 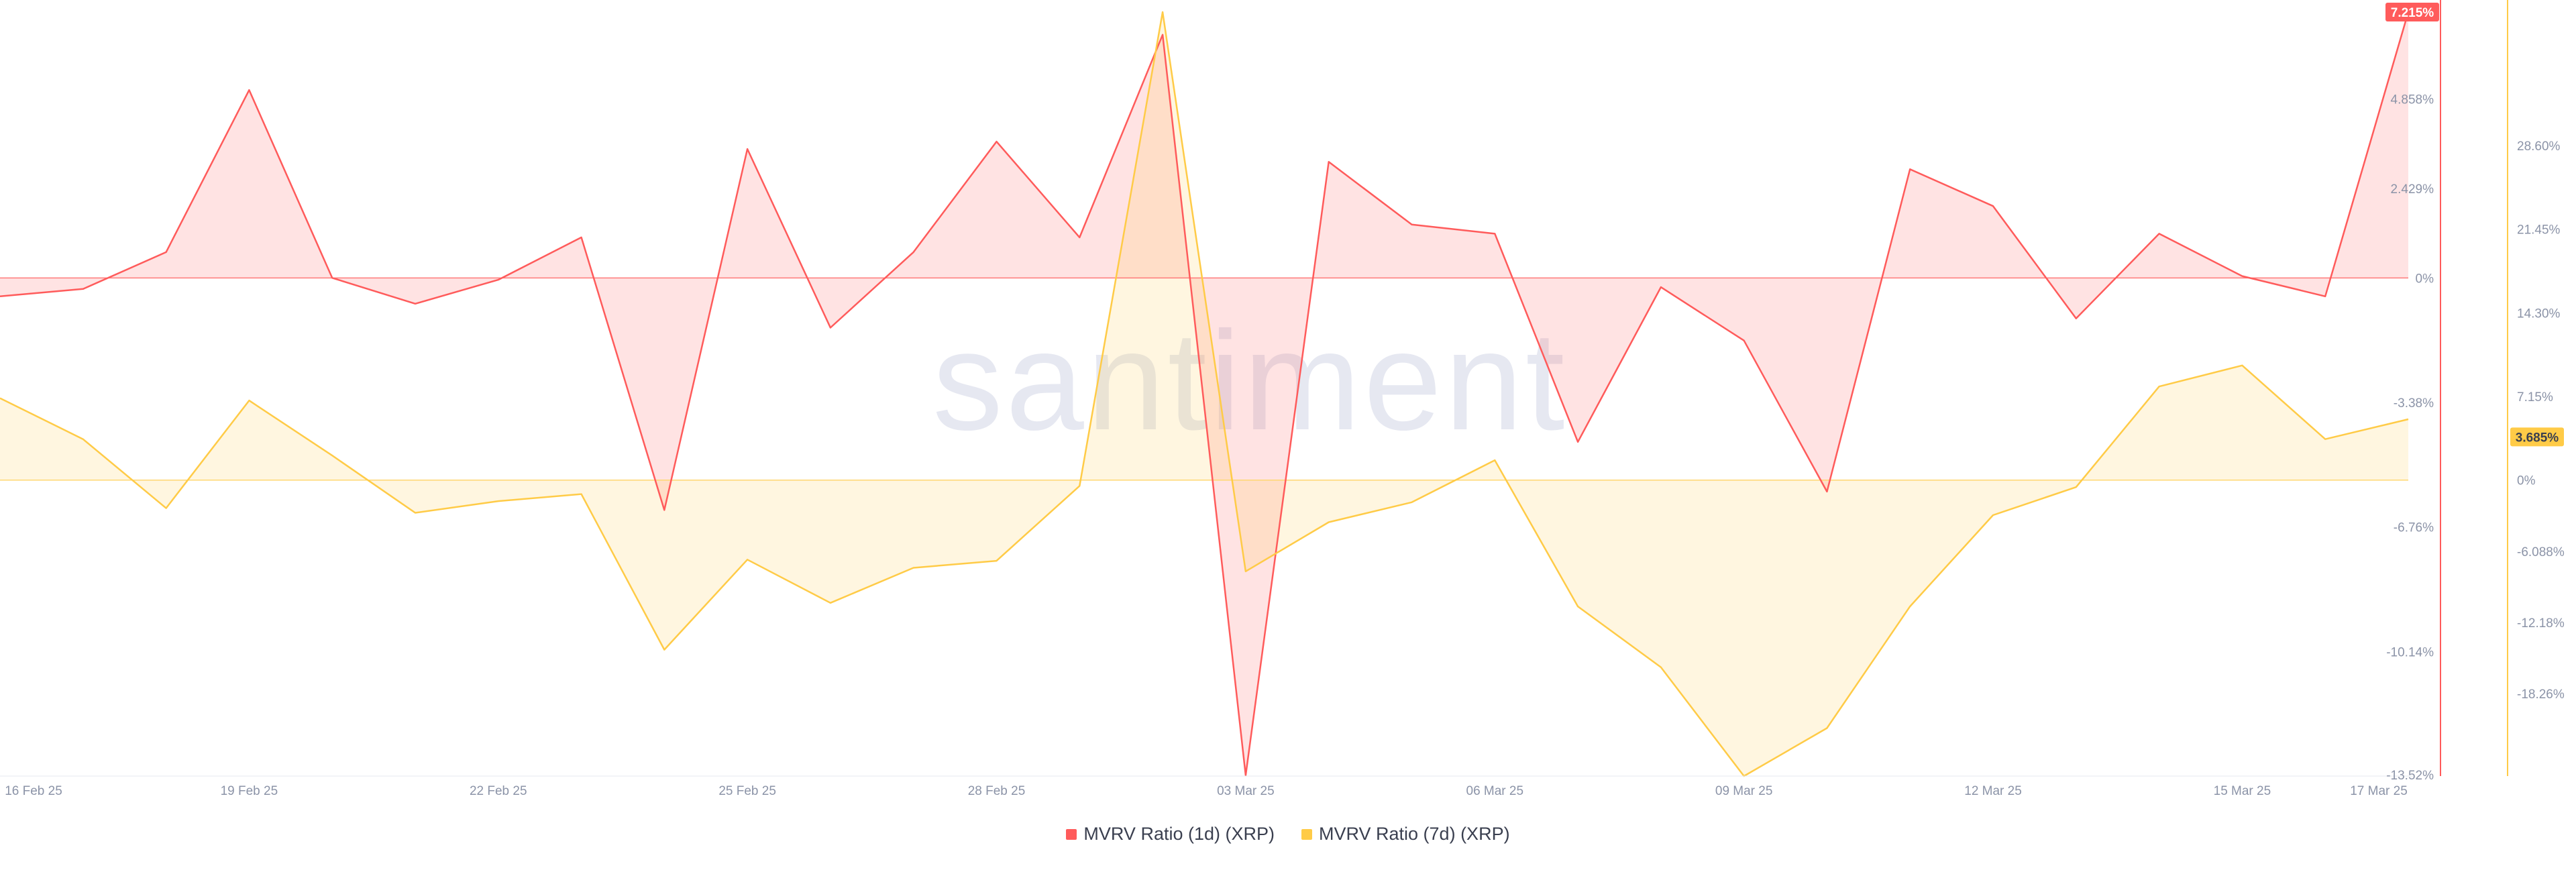 What do you see at coordinates (2379, 791) in the screenshot?
I see `x-axis-tick-label: 17 Mar 25` at bounding box center [2379, 791].